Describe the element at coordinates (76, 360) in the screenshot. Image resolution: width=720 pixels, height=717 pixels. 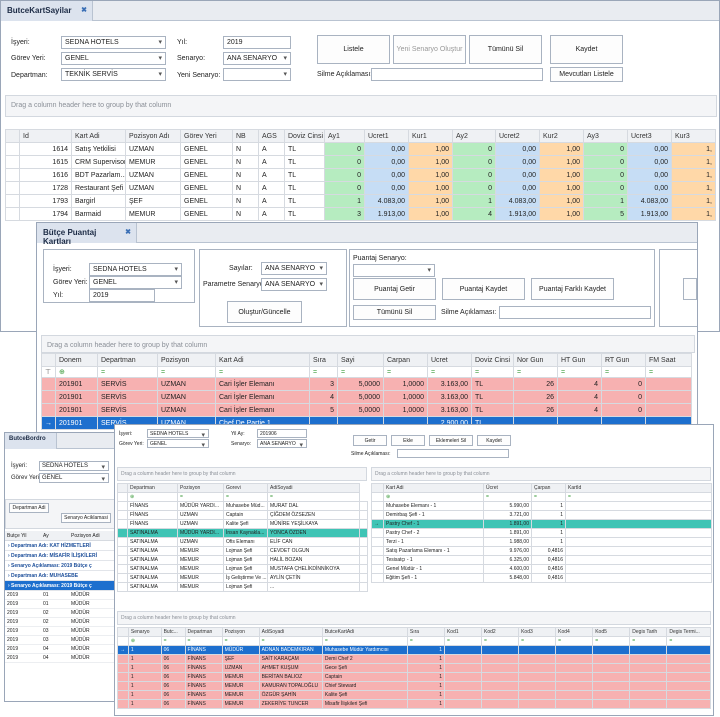
I see `column-header: Donem` at that location.